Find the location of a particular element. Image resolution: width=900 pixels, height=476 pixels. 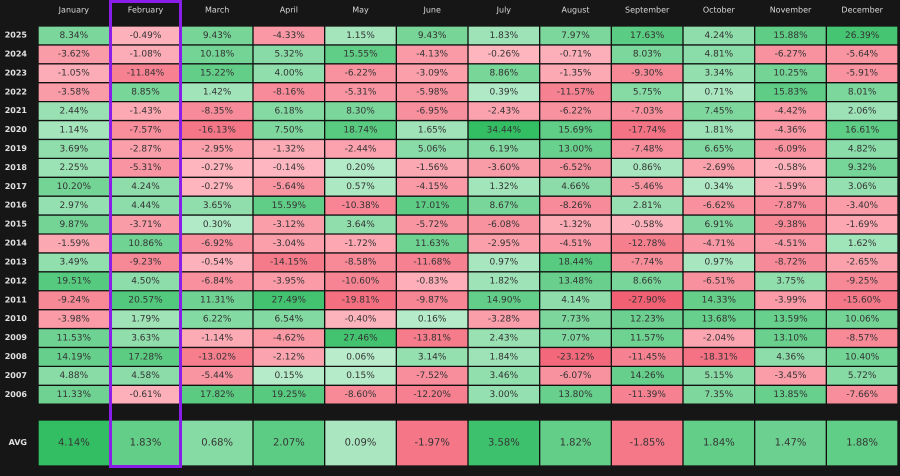

data-label: -8.16% is located at coordinates (289, 93).